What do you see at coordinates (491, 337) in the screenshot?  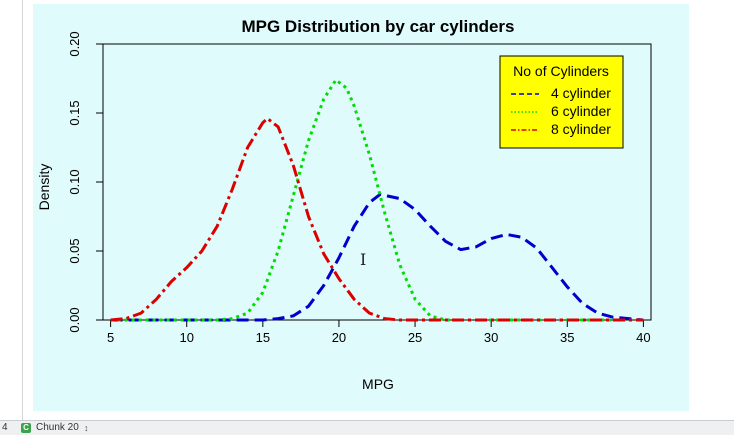 I see `x-tick-label: 30` at bounding box center [491, 337].